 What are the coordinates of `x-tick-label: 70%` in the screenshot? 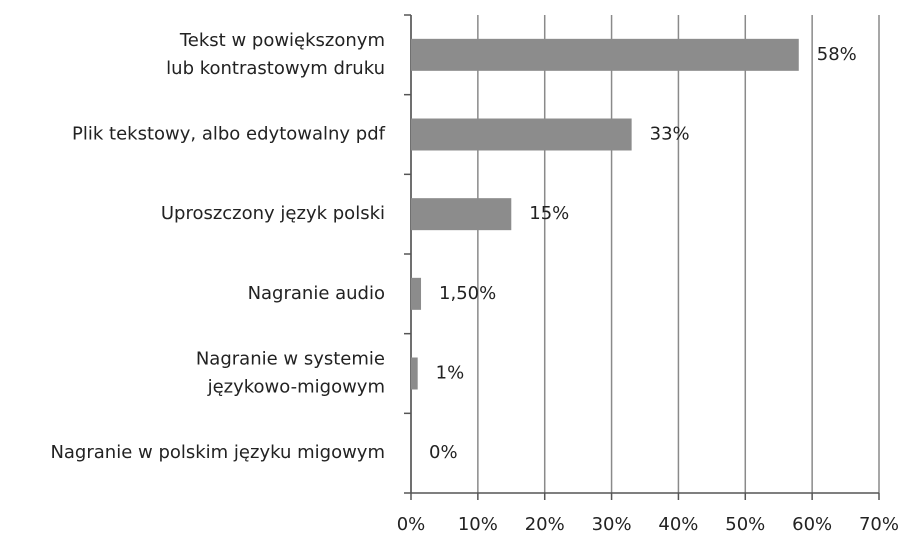 It's located at (879, 524).